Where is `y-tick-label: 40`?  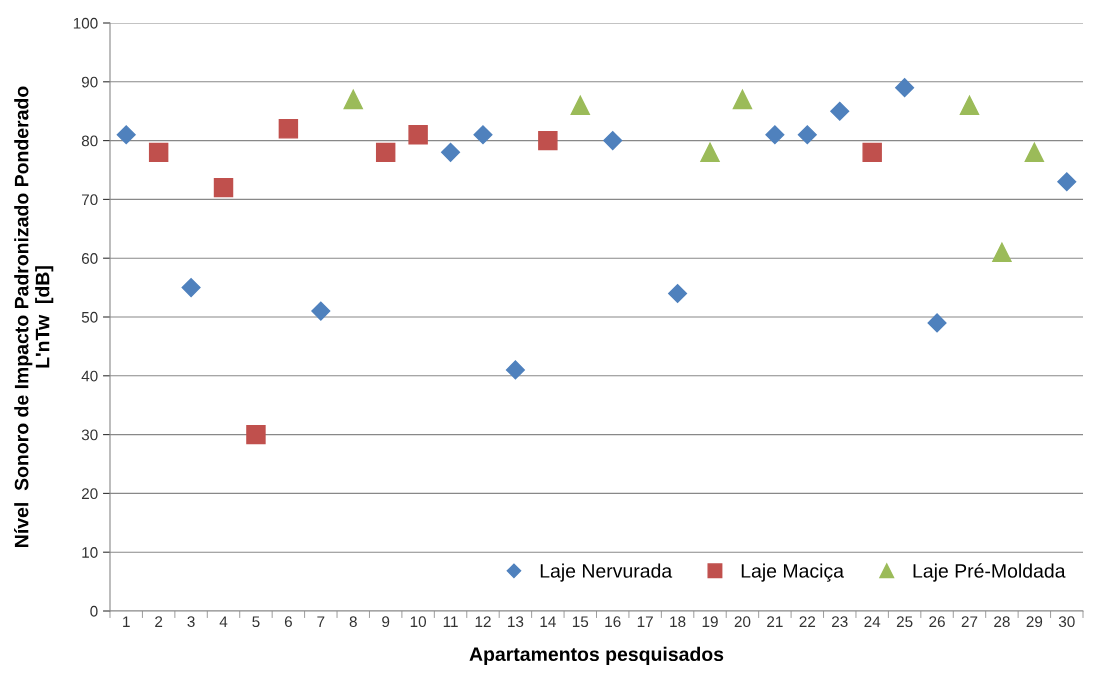
y-tick-label: 40 is located at coordinates (89, 376).